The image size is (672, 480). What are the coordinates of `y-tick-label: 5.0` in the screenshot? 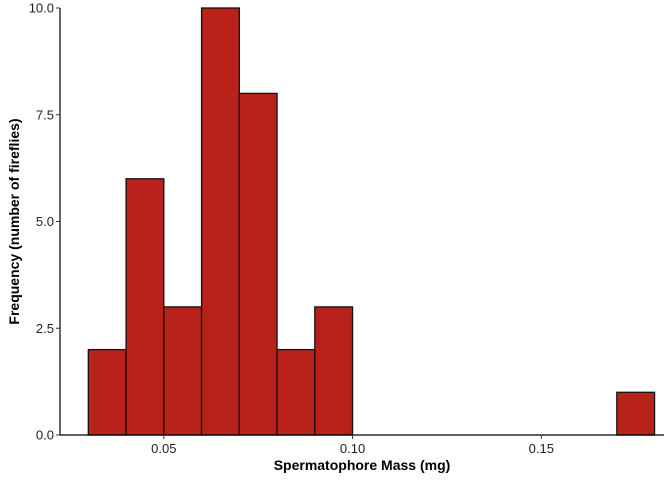 It's located at (45, 221).